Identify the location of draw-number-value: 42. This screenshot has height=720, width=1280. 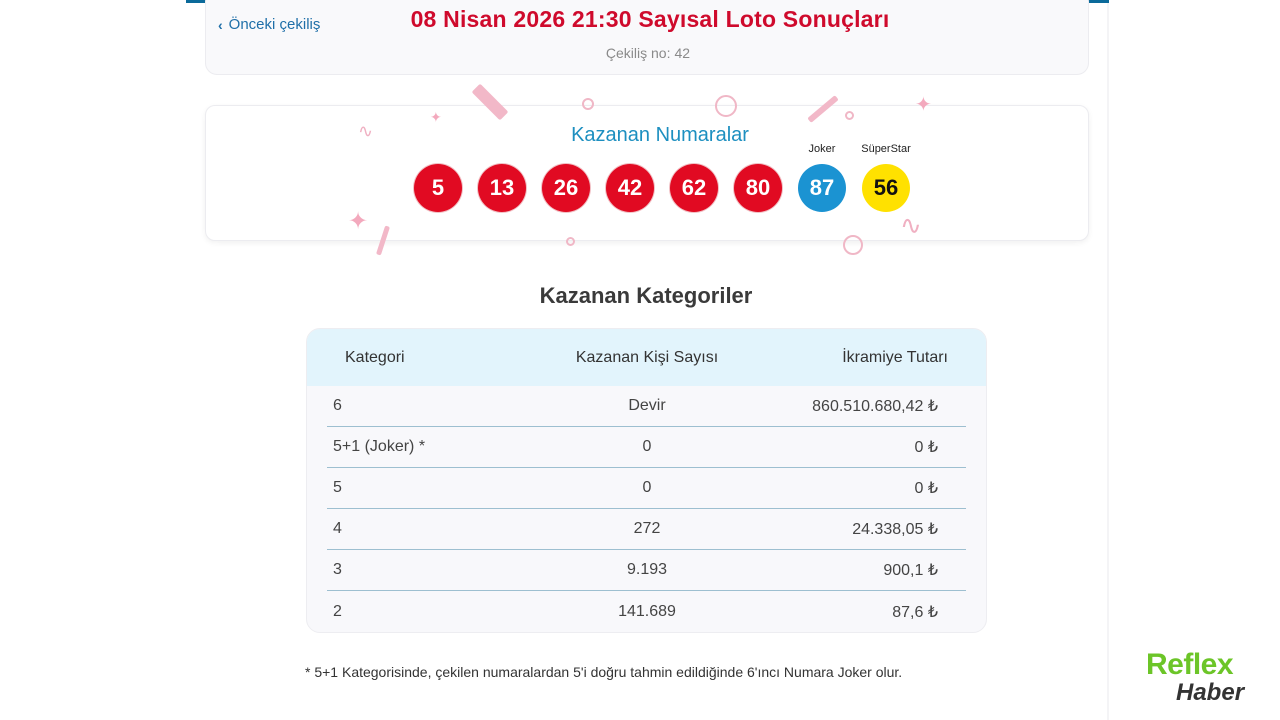
(682, 53).